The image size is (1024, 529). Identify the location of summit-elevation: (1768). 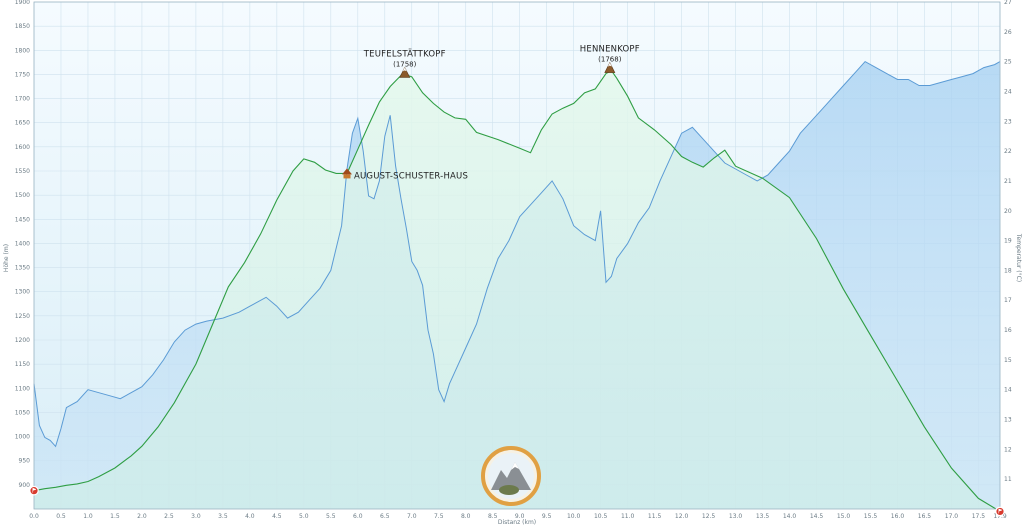
(610, 60).